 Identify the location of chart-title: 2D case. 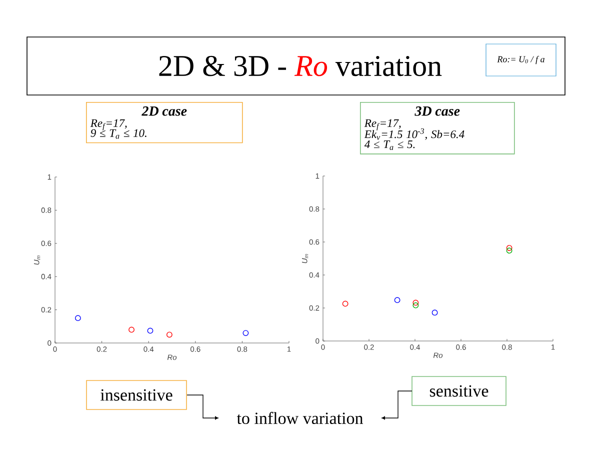
(164, 111).